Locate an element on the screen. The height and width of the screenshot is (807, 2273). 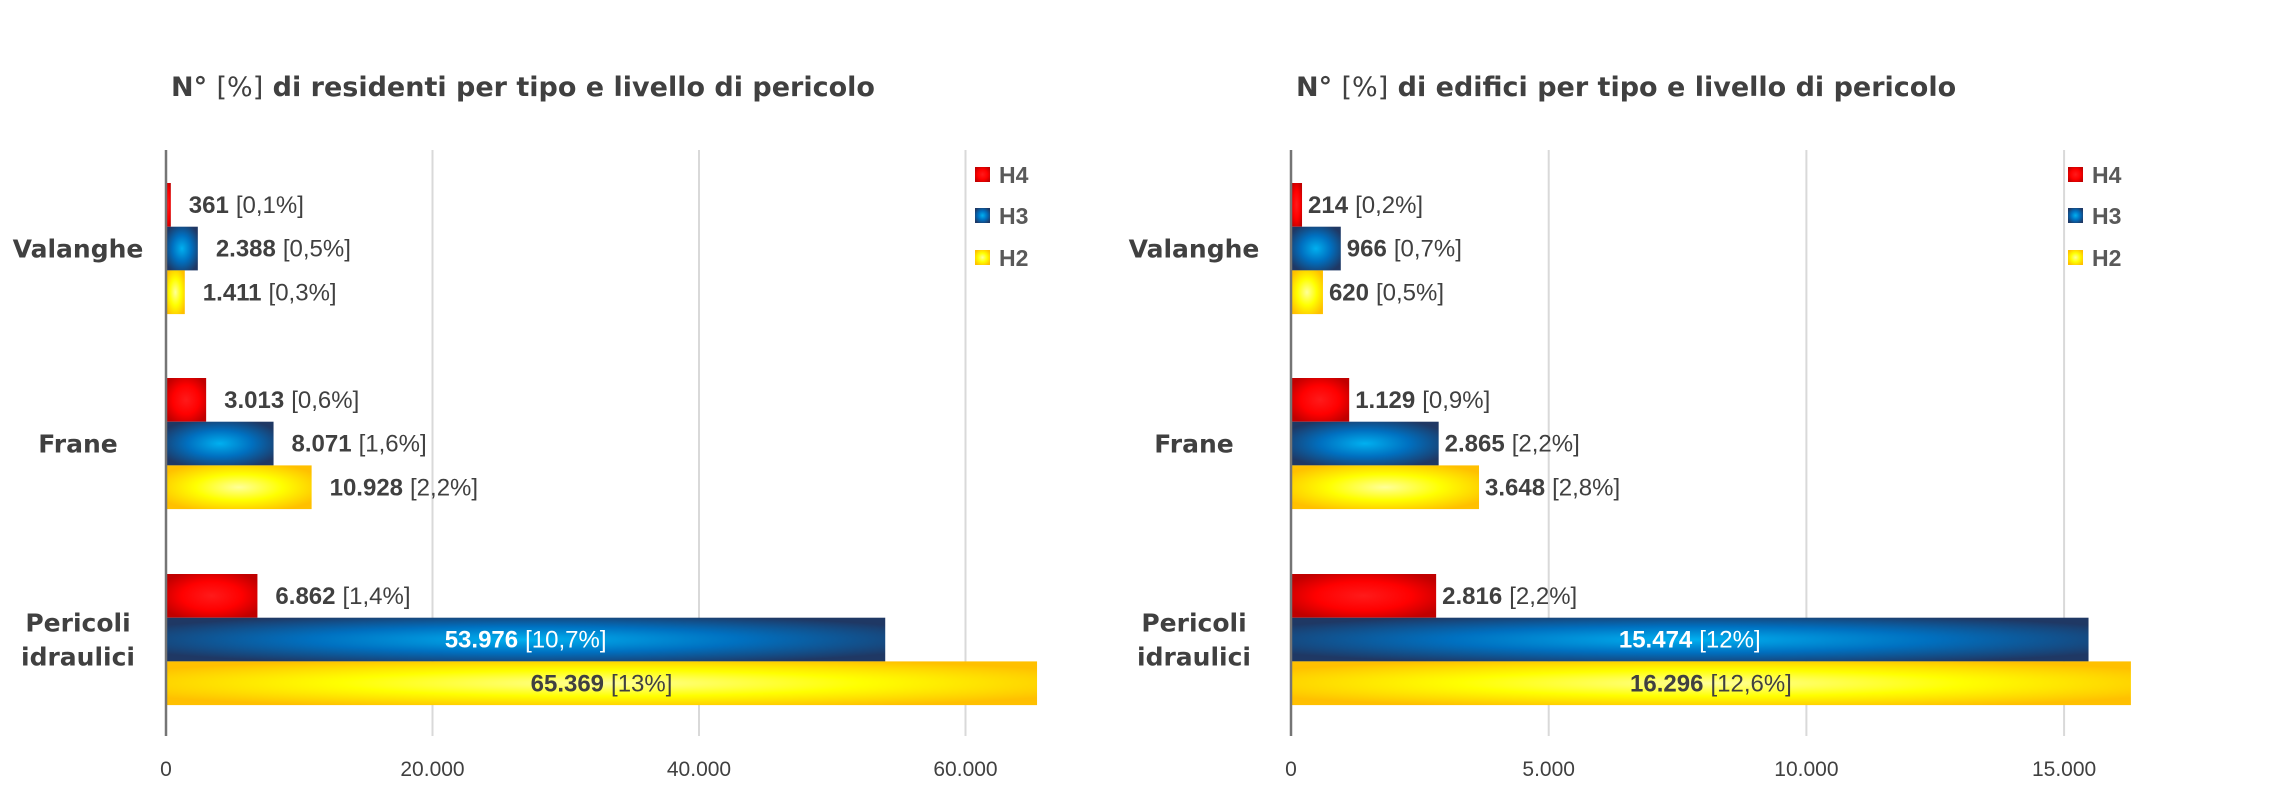
data-label-value: 6.862 is located at coordinates (305, 596).